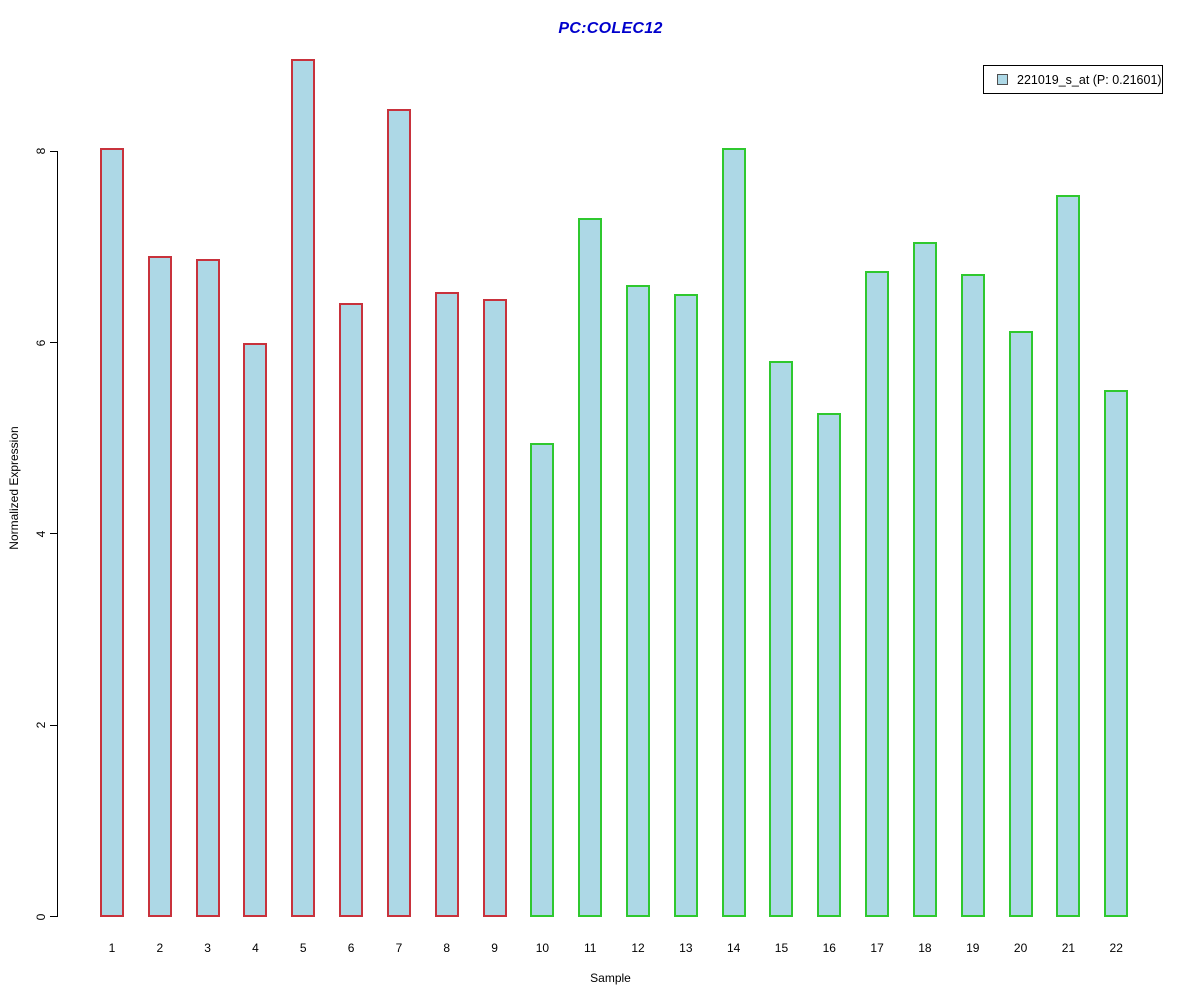  Describe the element at coordinates (41, 916) in the screenshot. I see `y-tick-label: 0` at that location.